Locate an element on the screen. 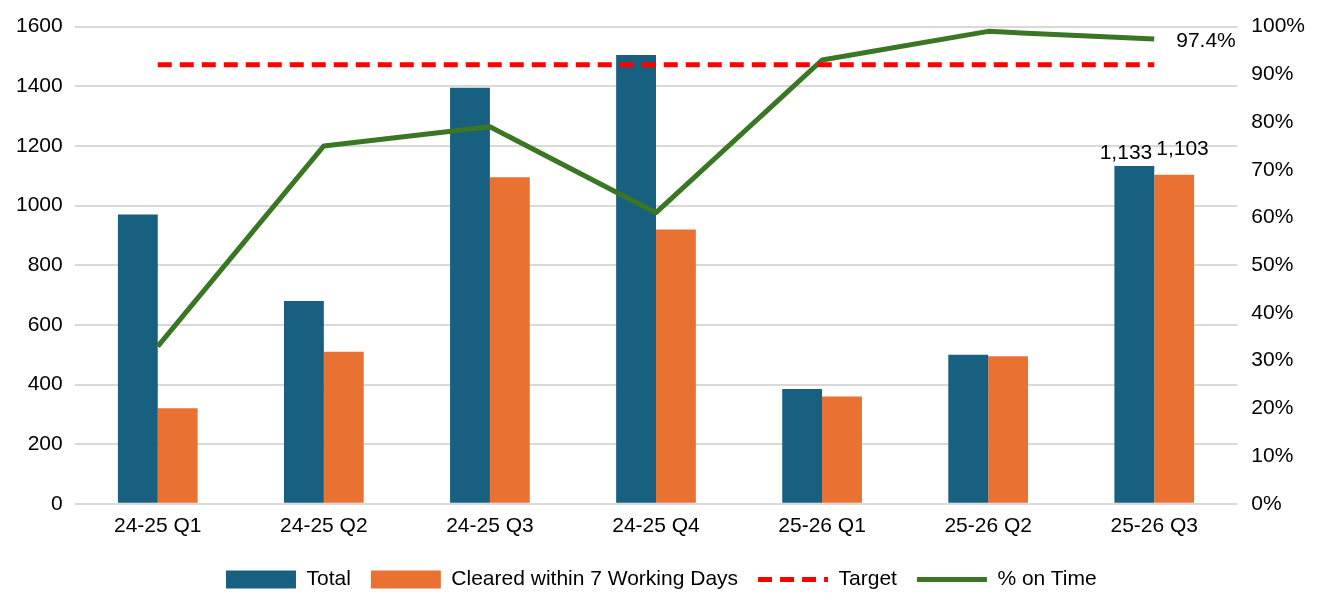 The width and height of the screenshot is (1327, 604). y2-tick-label: 60% is located at coordinates (1272, 216).